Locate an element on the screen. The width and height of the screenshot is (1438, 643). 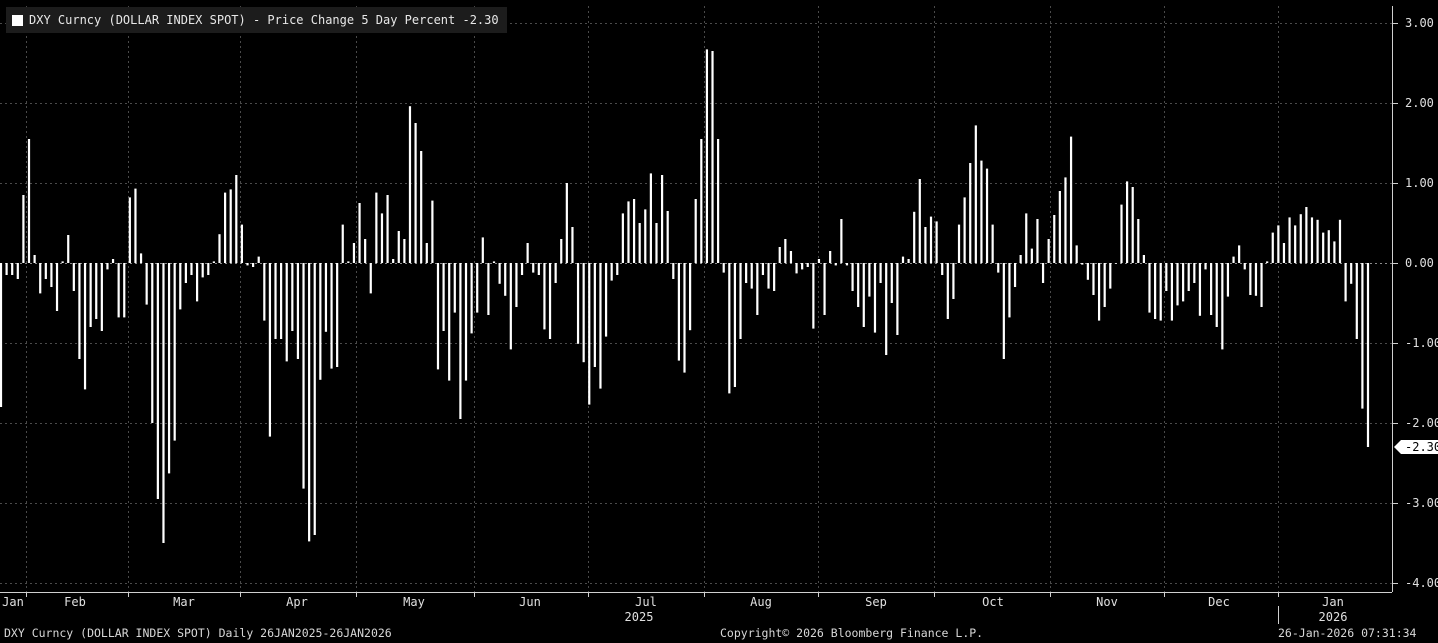
year-label: 2025 is located at coordinates (639, 617).